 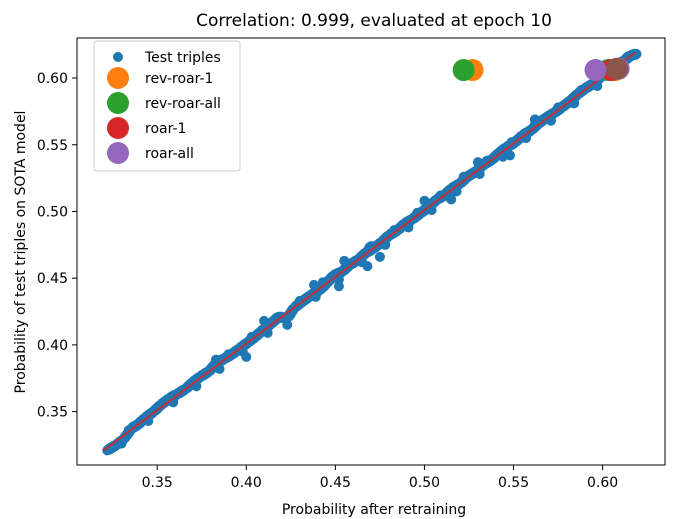 I want to click on y-tick-label: 0.45, so click(x=52, y=279).